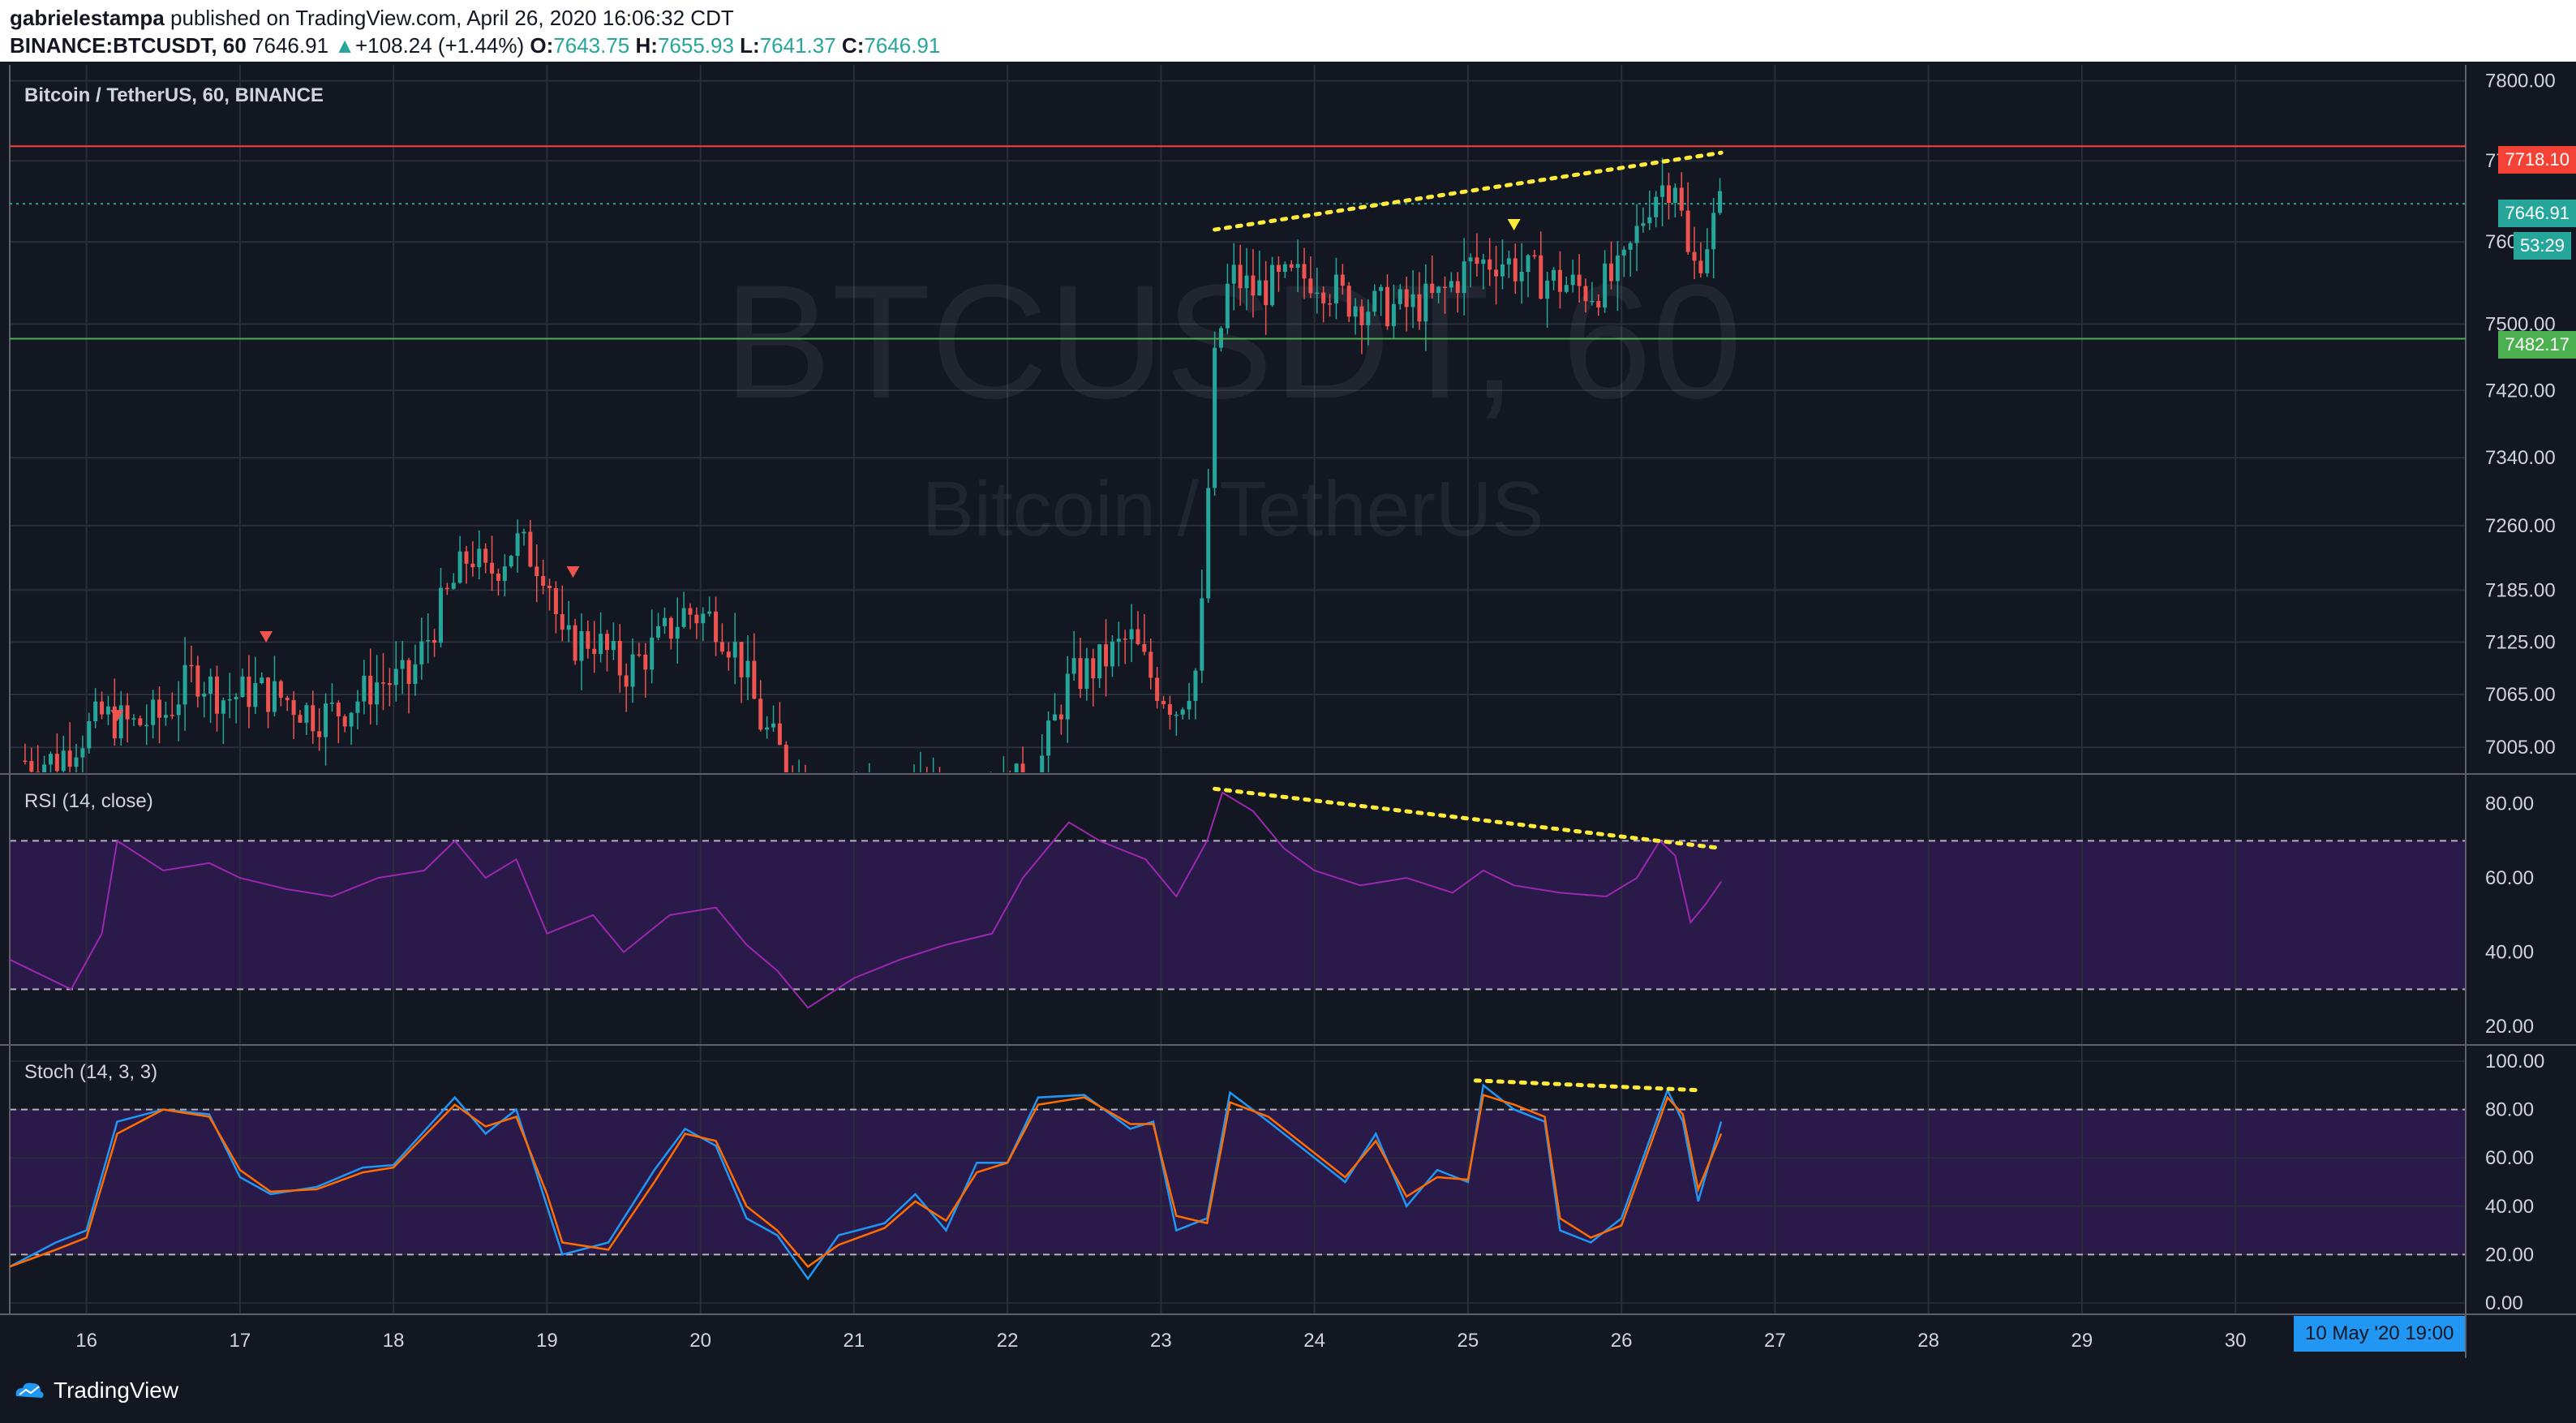  I want to click on last-price-label: 7646.91, so click(2537, 213).